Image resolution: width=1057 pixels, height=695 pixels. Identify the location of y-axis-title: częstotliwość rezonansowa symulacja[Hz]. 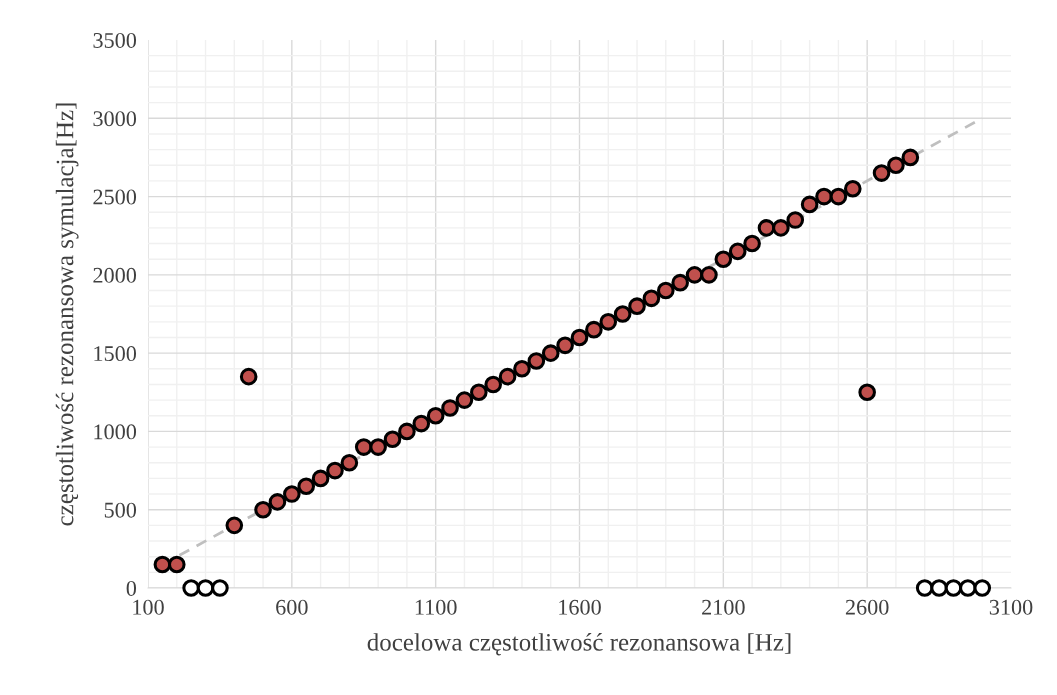
(67, 314).